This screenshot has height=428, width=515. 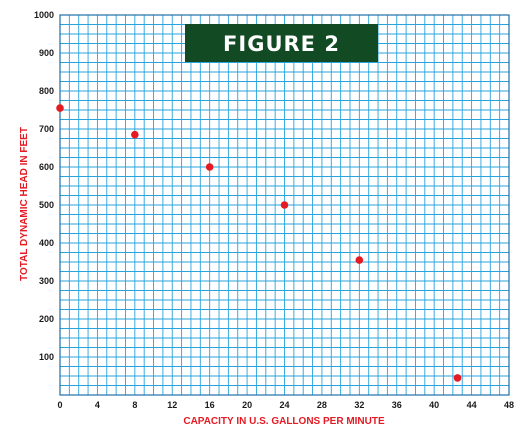 I want to click on x-axis-title: CAPACITY IN U.S. GALLONS PER MINUTE, so click(x=284, y=421).